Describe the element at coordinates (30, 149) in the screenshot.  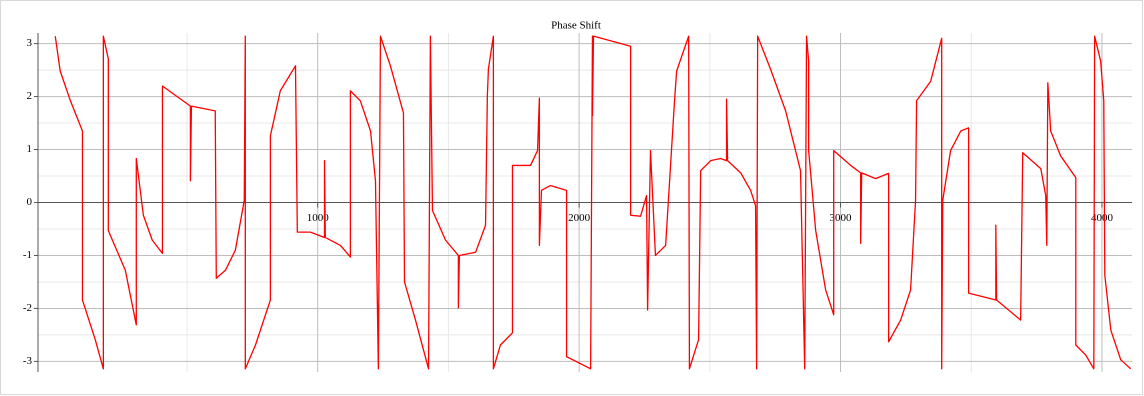
I see `y-tick-label: 1` at that location.